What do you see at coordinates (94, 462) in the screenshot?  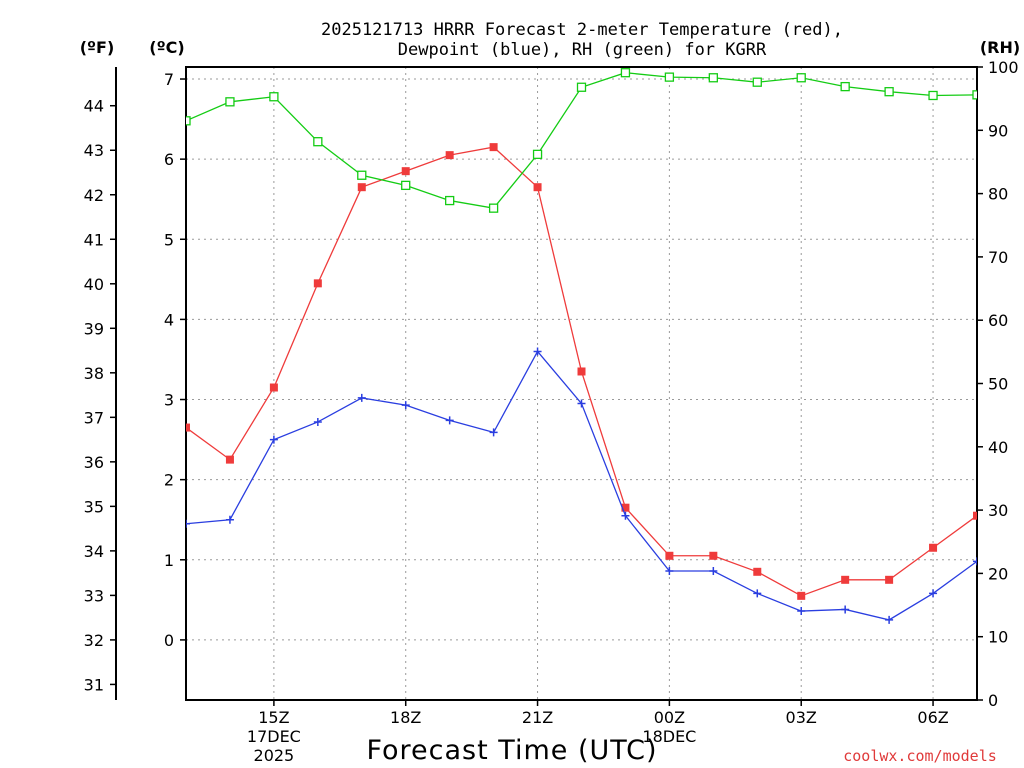 I see `fahrenheit-tick-label: 36` at bounding box center [94, 462].